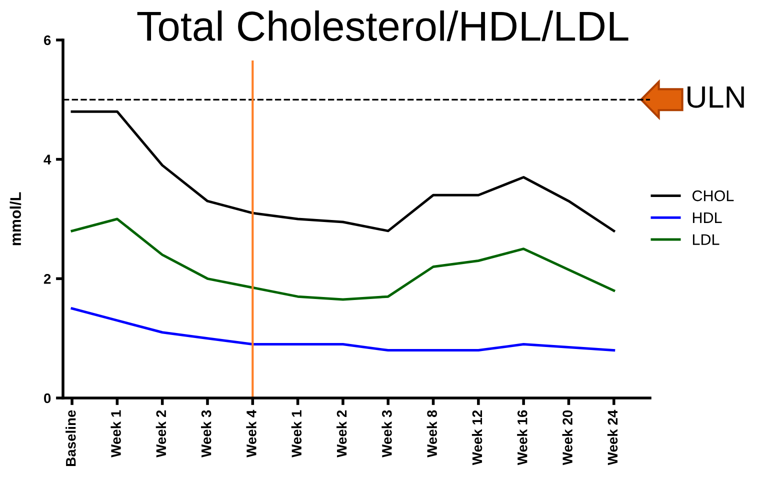 This screenshot has width=766, height=498. Describe the element at coordinates (707, 217) in the screenshot. I see `legend-label: HDL` at that location.